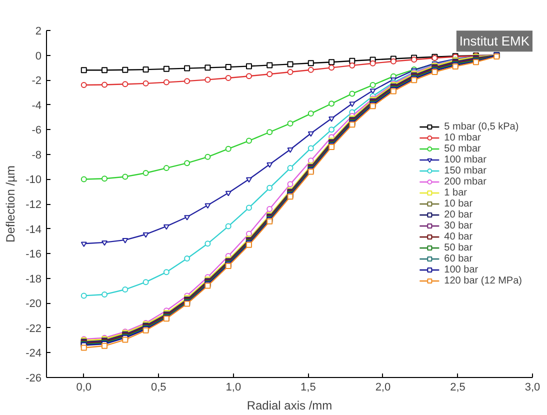 This screenshot has width=547, height=415. Describe the element at coordinates (38, 32) in the screenshot. I see `y-tick-label: 2` at that location.